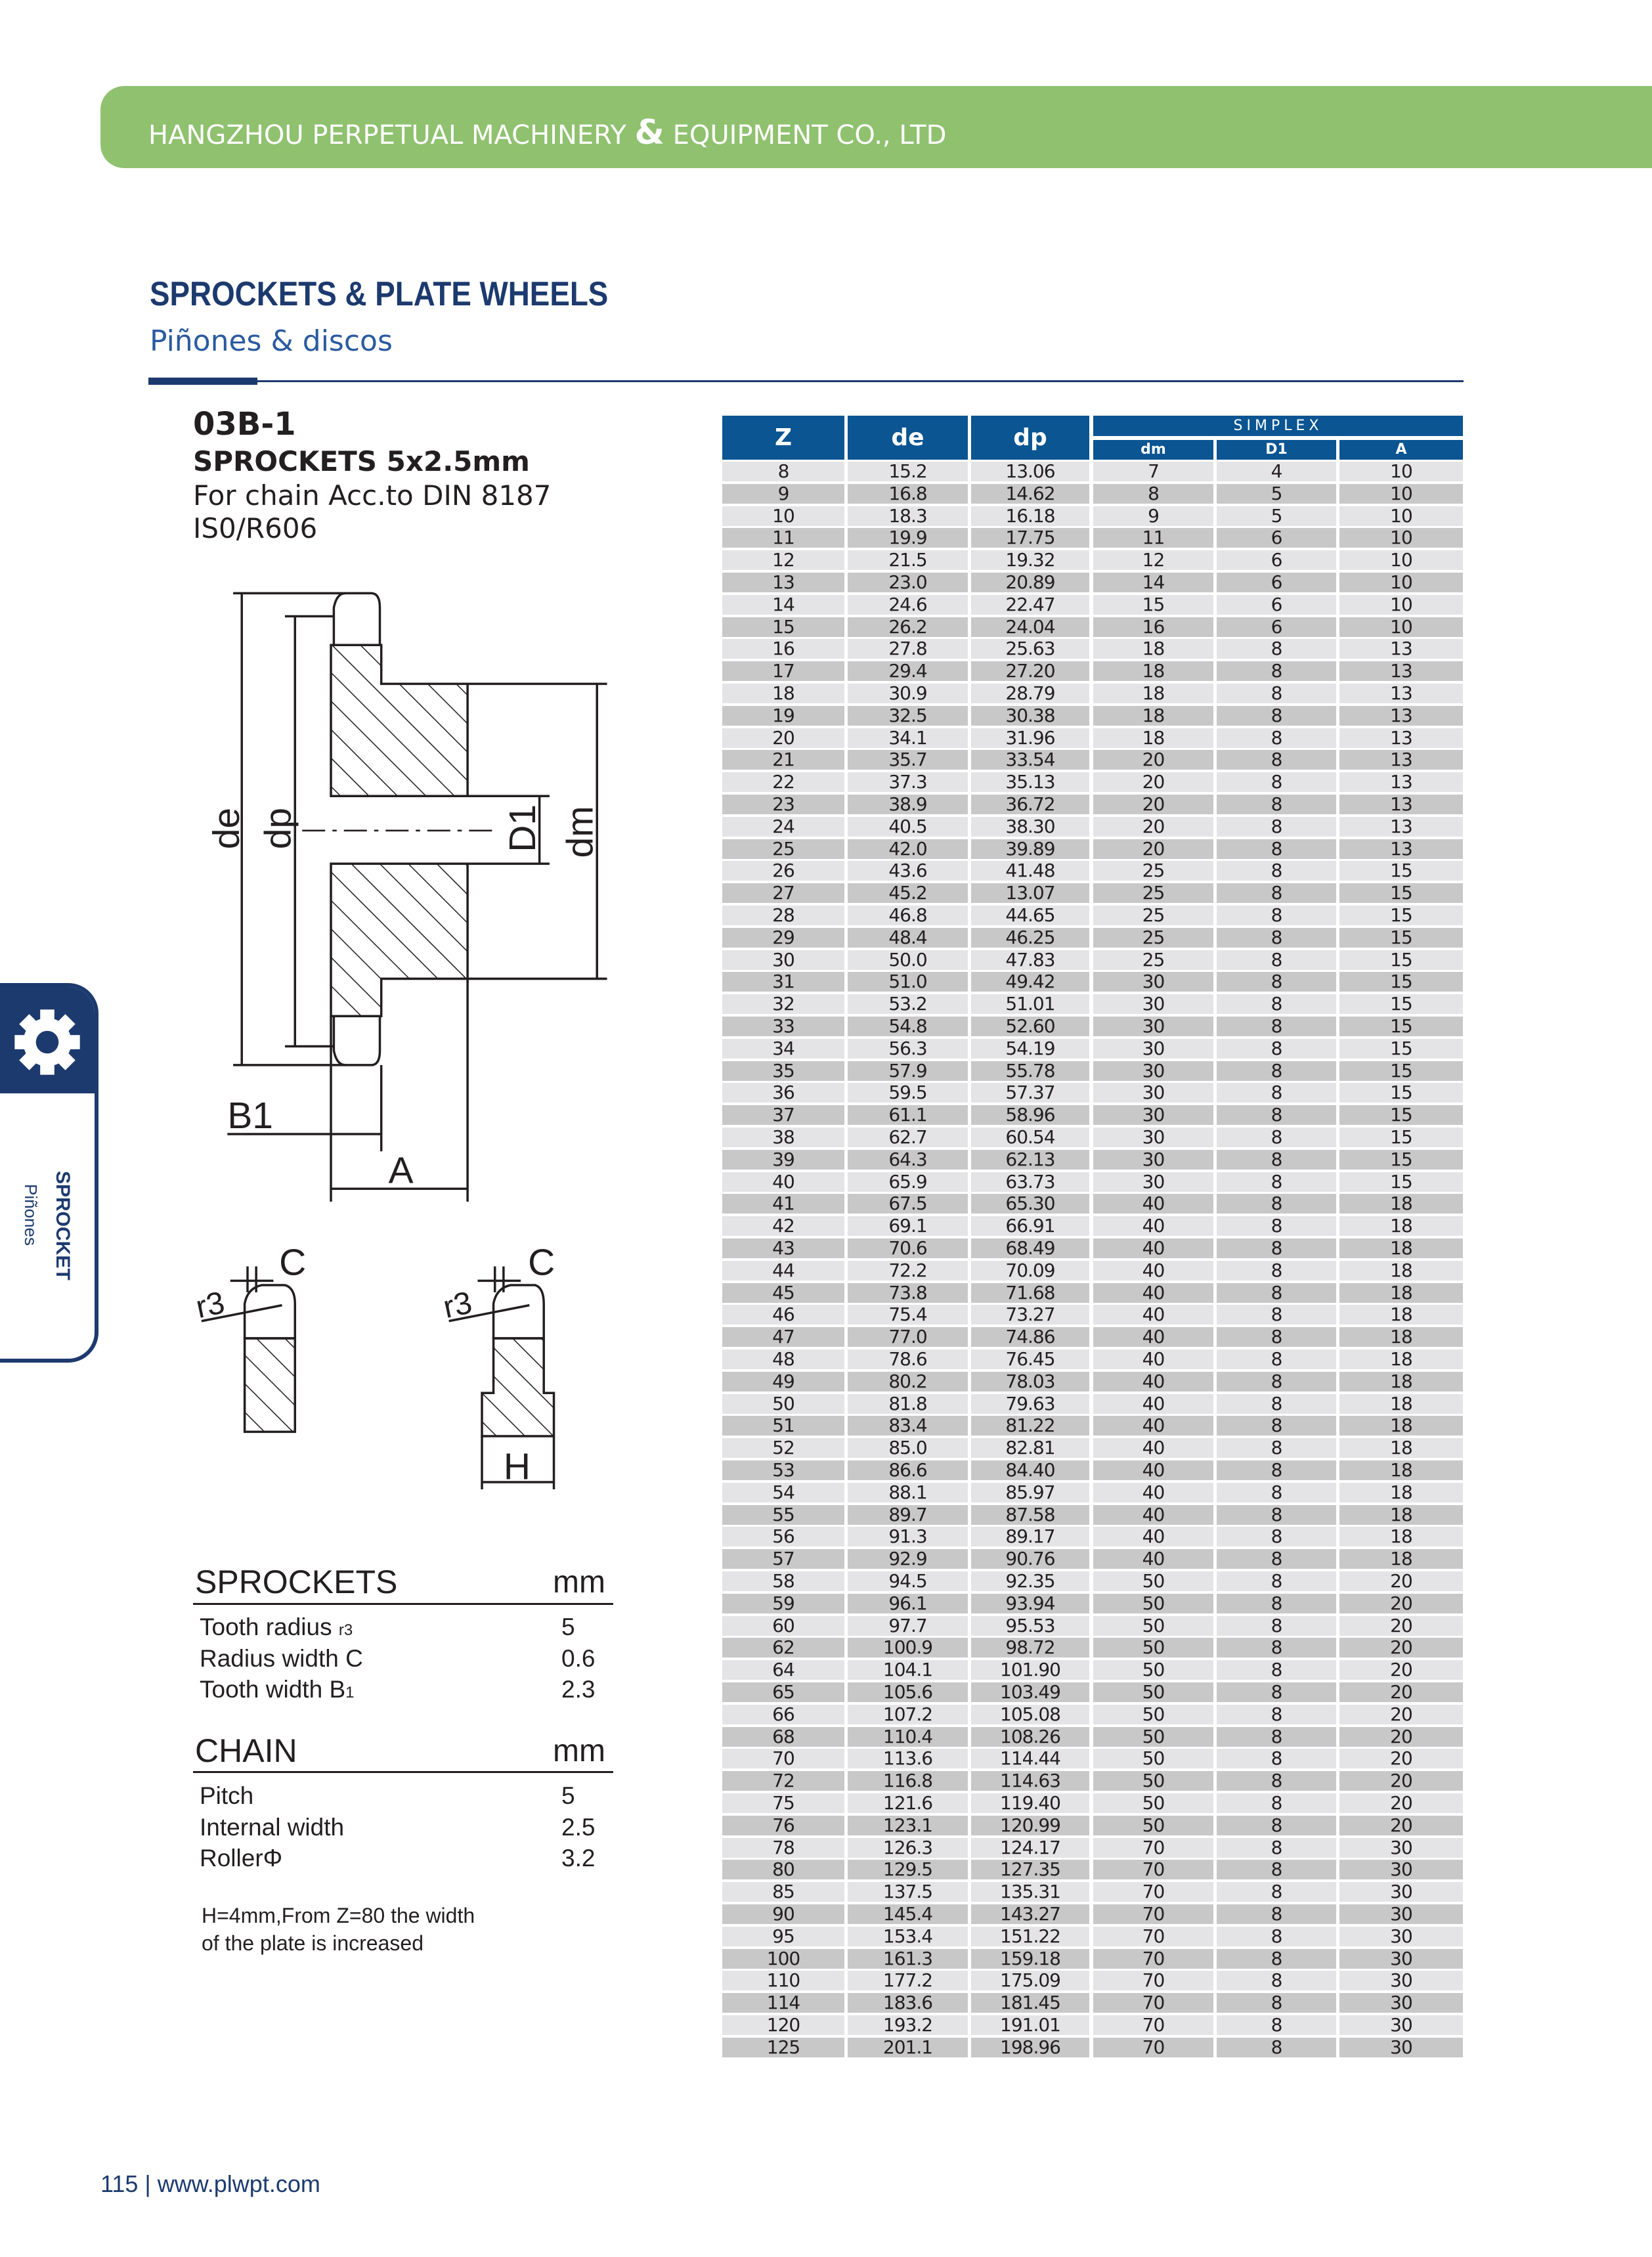 The image size is (1652, 2257). Describe the element at coordinates (1030, 1381) in the screenshot. I see `cell-dp: 78.03` at that location.